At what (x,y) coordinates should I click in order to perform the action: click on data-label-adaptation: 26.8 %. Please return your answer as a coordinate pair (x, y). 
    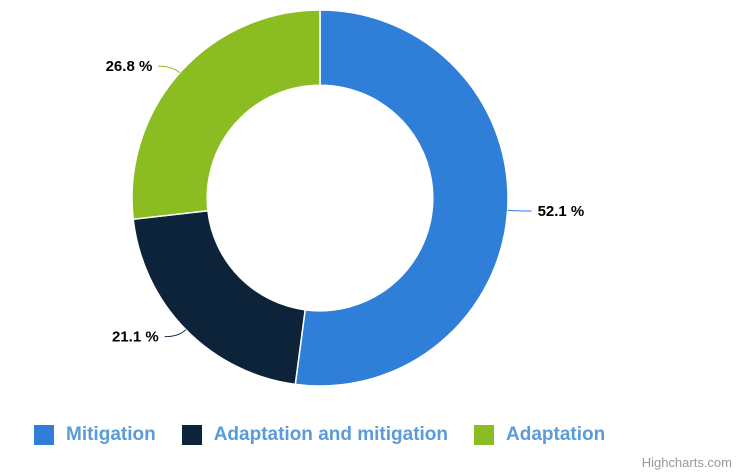
    Looking at the image, I should click on (129, 66).